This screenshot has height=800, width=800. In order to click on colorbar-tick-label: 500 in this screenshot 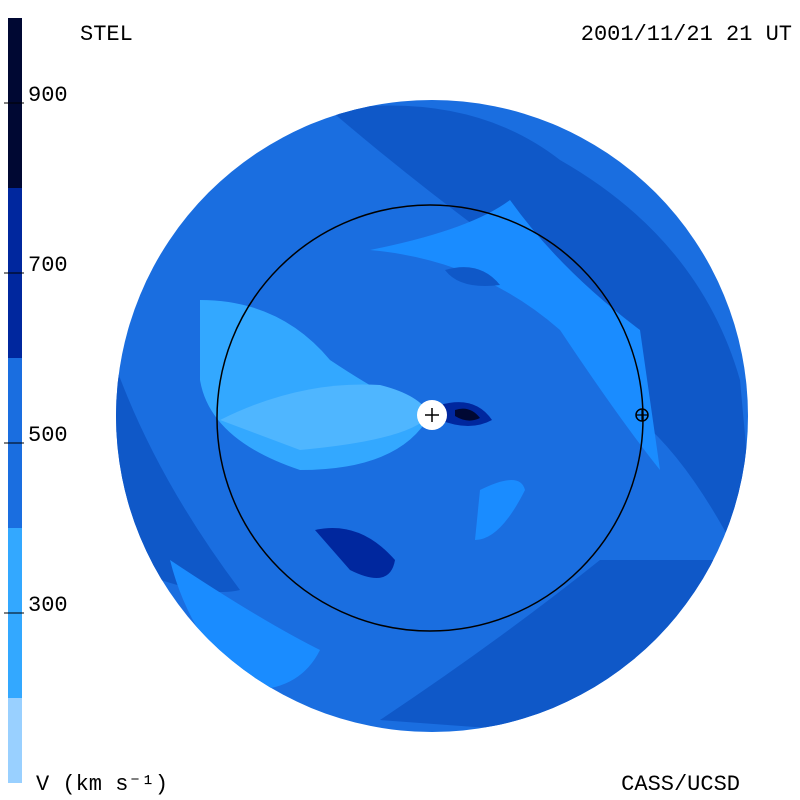, I will do `click(48, 435)`.